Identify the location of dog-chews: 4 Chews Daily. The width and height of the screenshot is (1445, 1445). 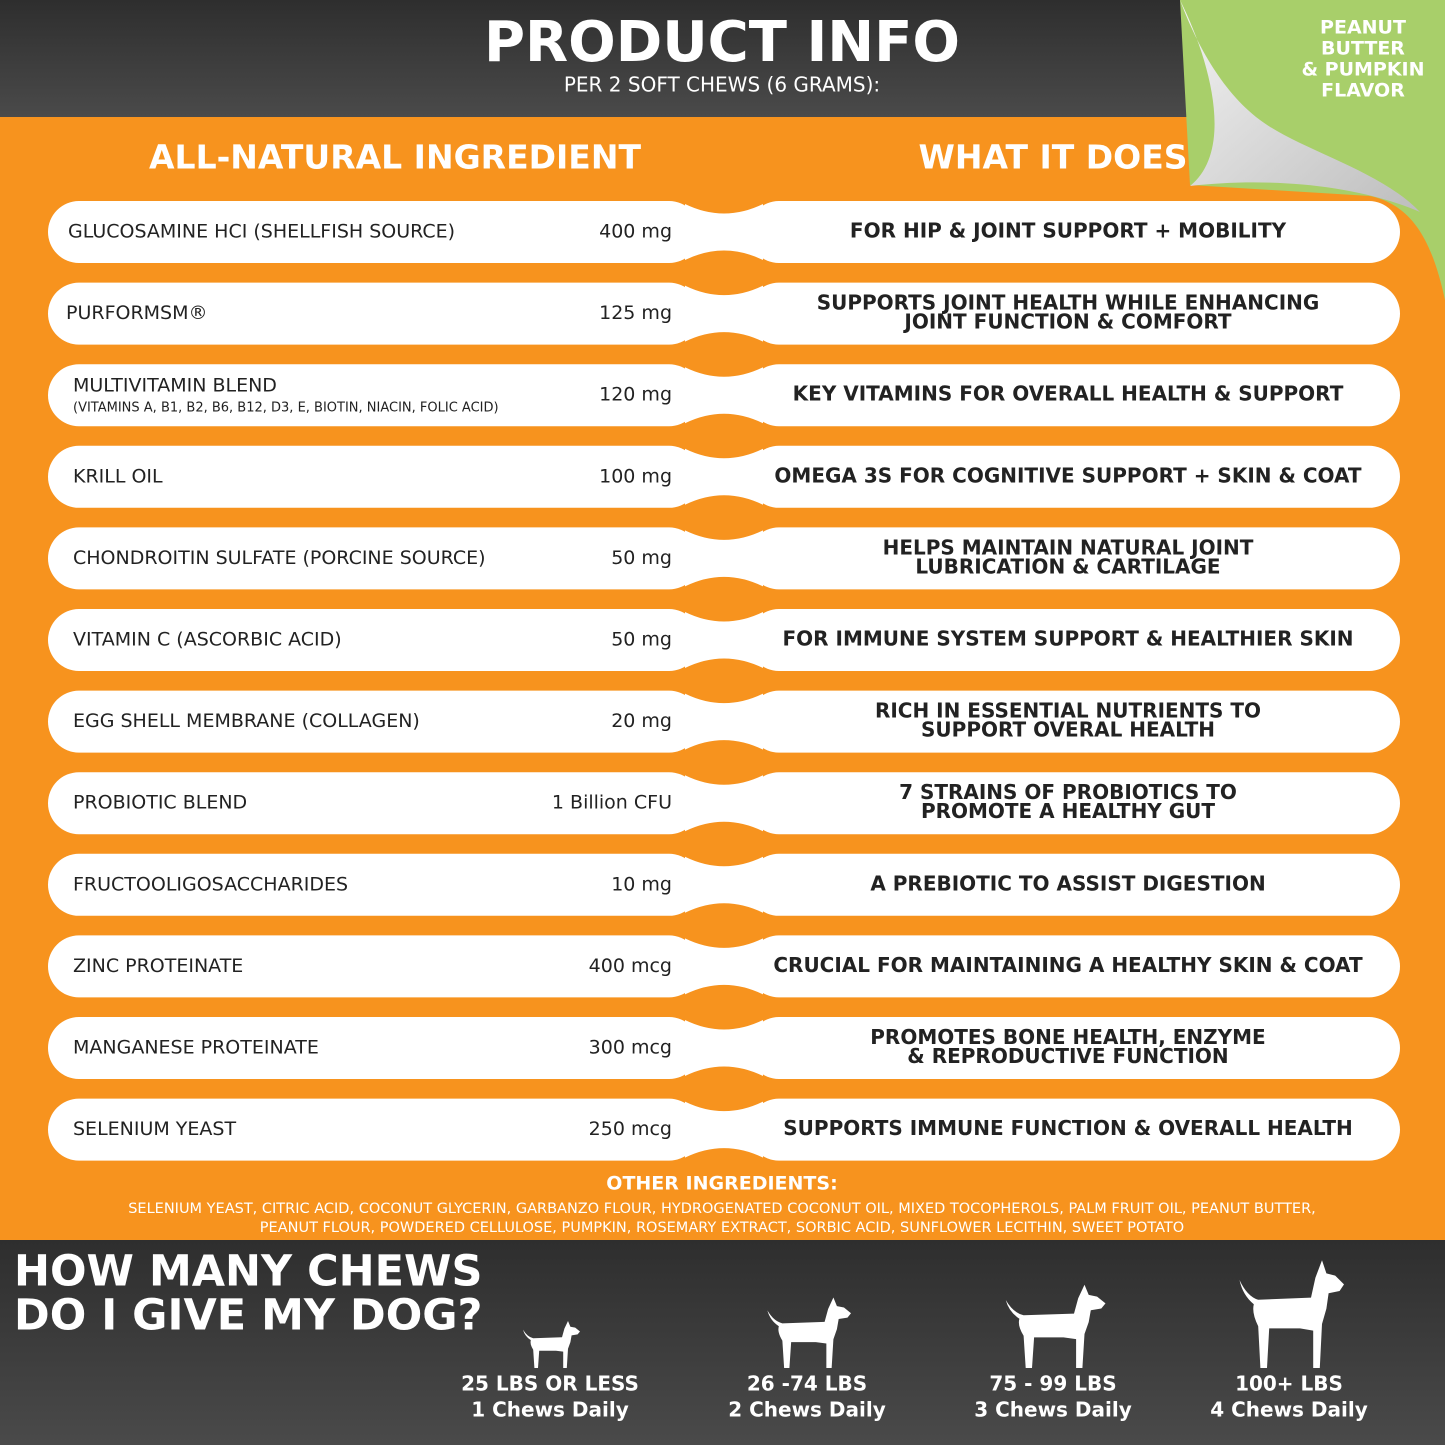
(1289, 1410).